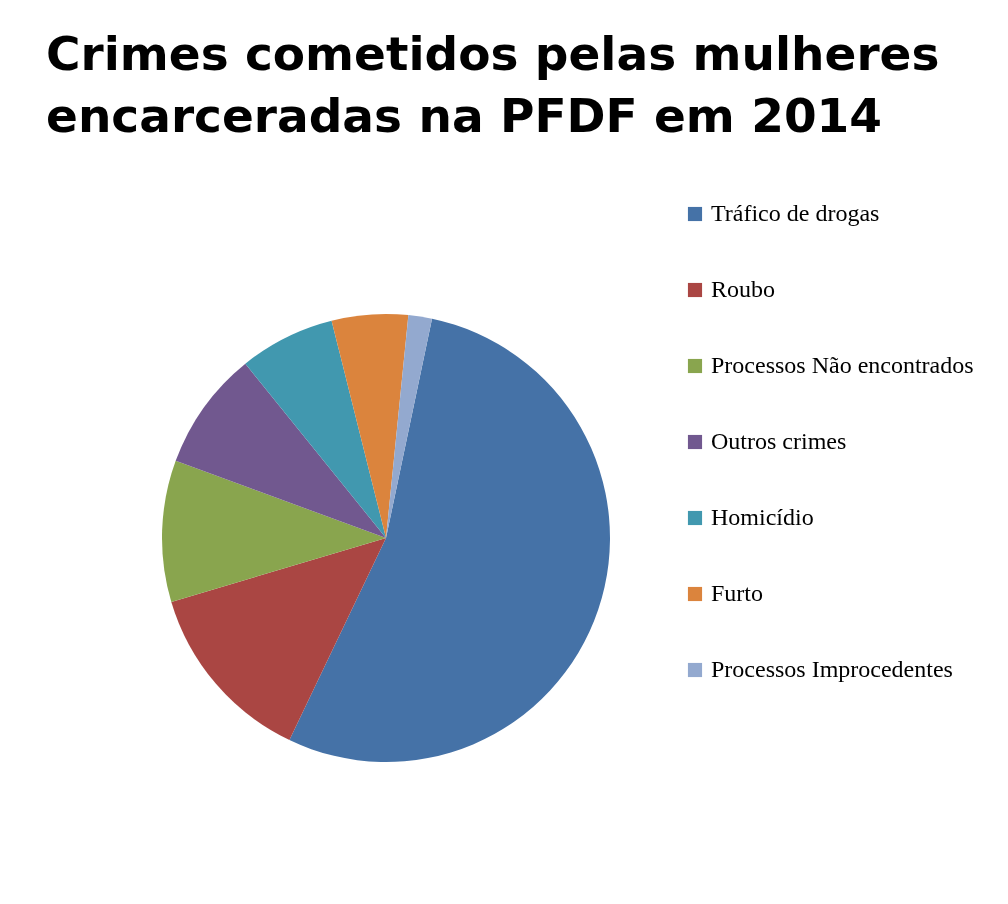 This screenshot has width=1008, height=904. Describe the element at coordinates (737, 593) in the screenshot. I see `legend-label: Furto` at that location.